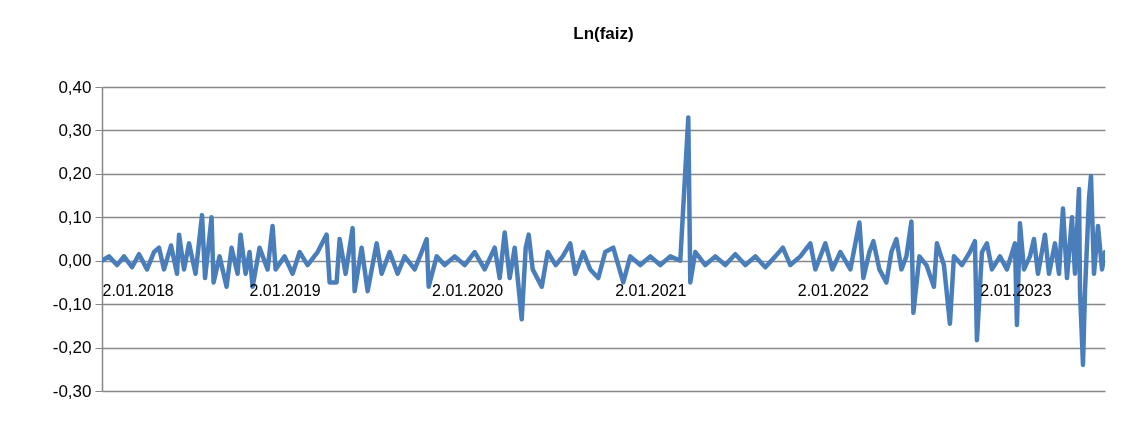 This screenshot has height=423, width=1127. What do you see at coordinates (468, 291) in the screenshot?
I see `x-tick-label: 2.01.2020` at bounding box center [468, 291].